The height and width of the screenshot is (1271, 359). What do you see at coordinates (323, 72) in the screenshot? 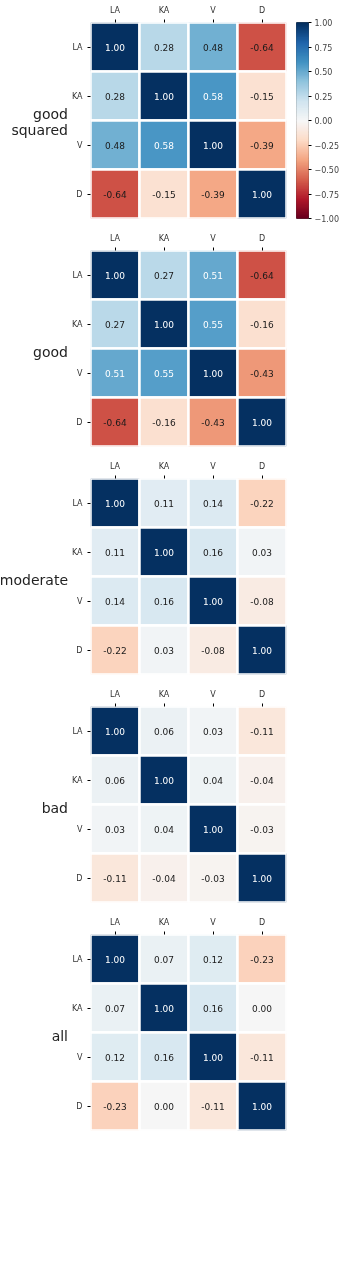
I see `color-bar-label: 0.50` at bounding box center [323, 72].